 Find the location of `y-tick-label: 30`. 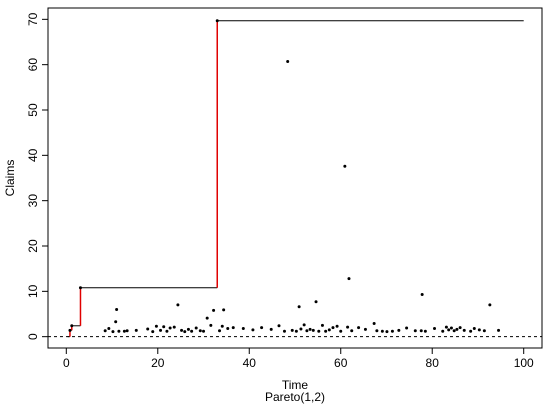

y-tick-label: 30 is located at coordinates (33, 201).